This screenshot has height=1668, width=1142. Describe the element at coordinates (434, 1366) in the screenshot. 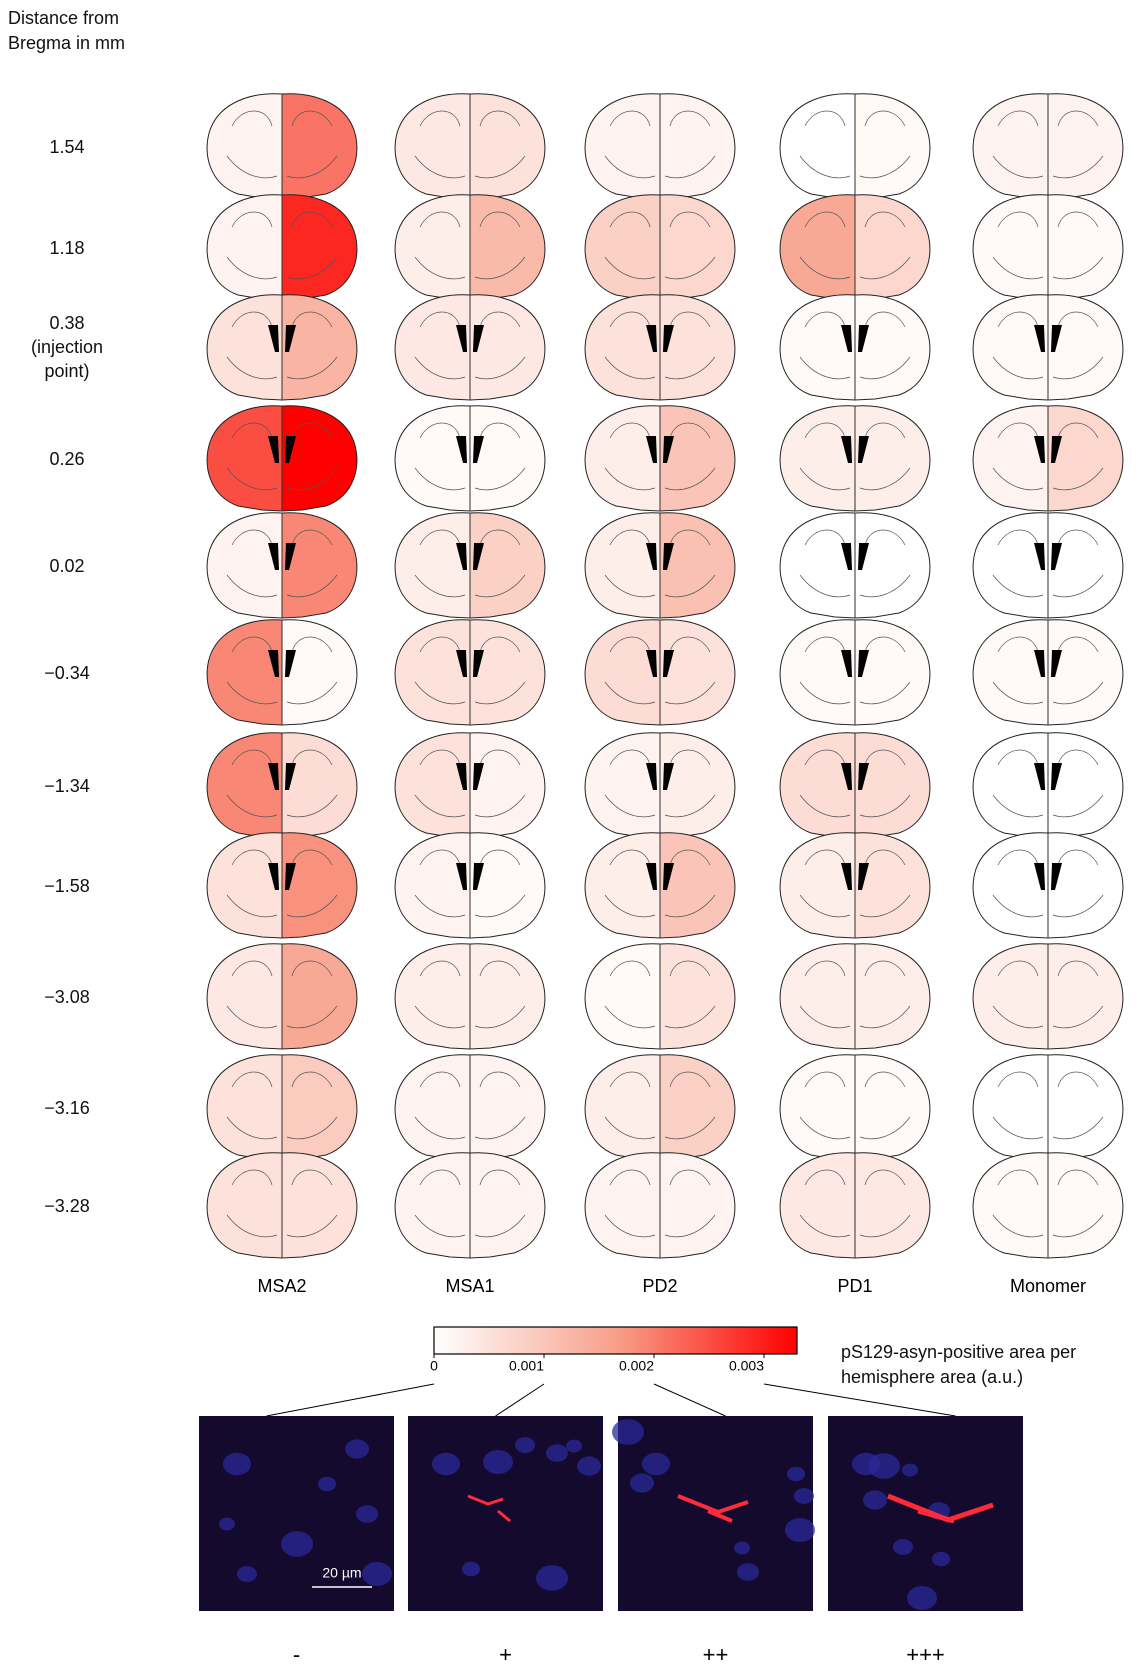

I see `colorbar-tick-label: 0` at that location.